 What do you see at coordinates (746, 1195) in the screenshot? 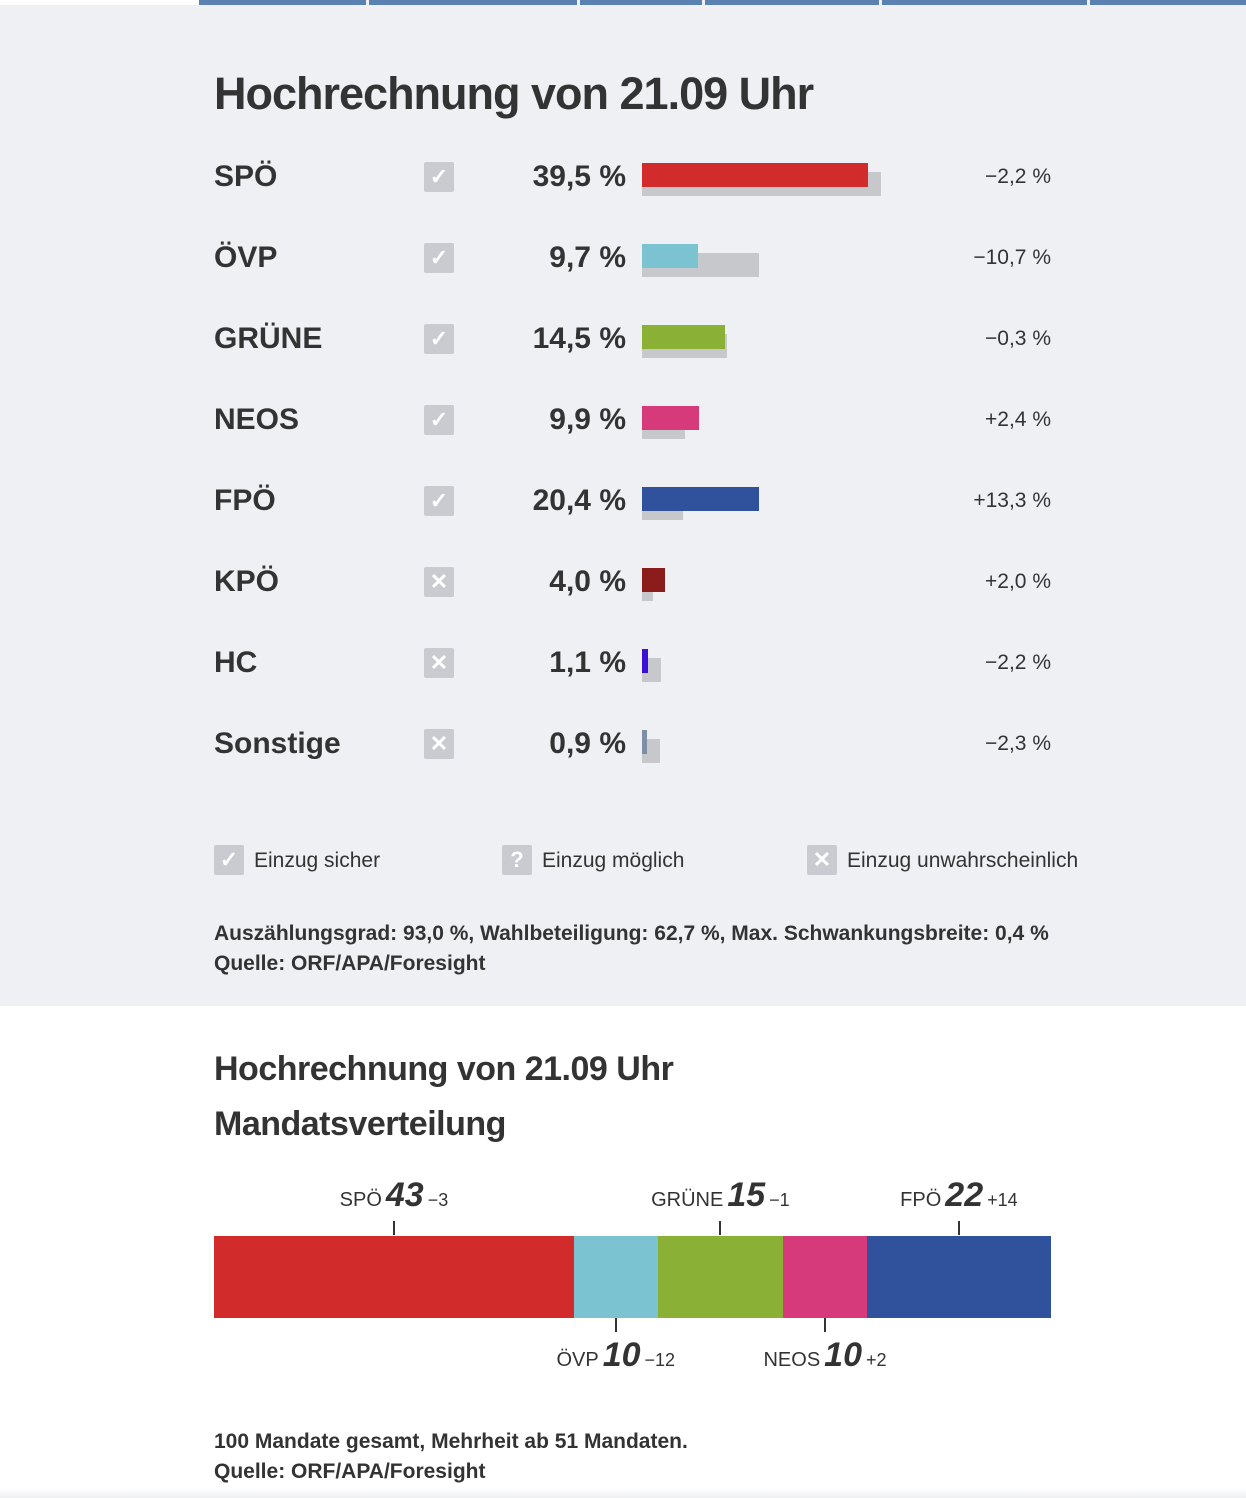
I see `seat-count: 15` at bounding box center [746, 1195].